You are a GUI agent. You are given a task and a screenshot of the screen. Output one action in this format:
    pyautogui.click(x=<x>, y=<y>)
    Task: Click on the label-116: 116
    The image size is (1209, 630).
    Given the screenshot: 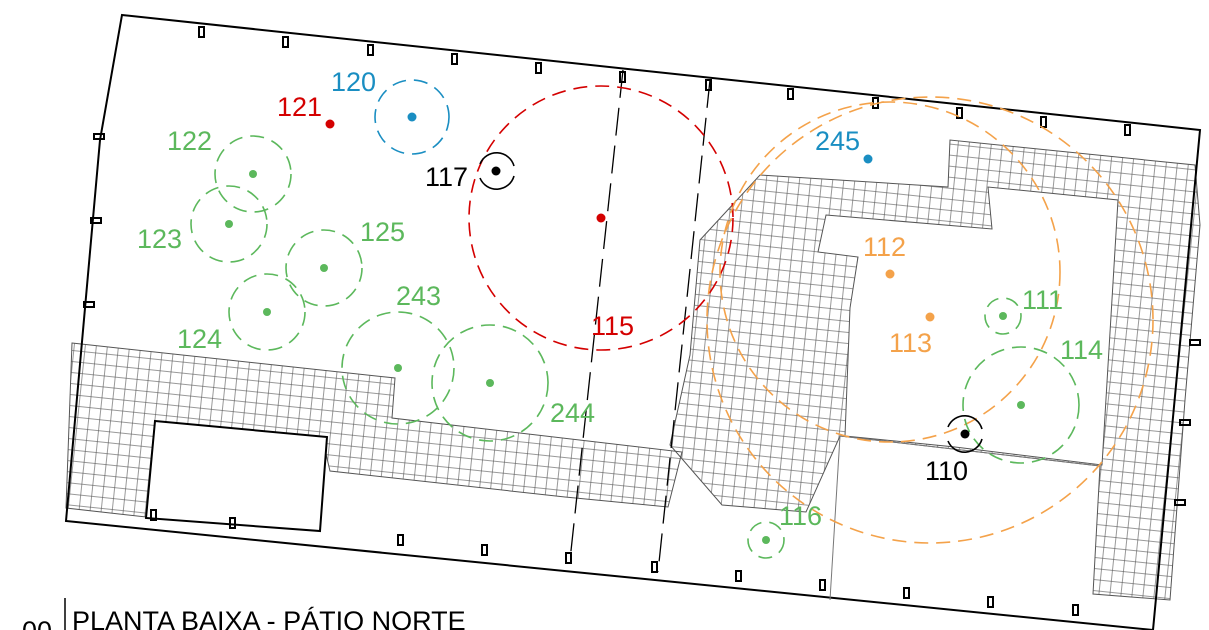 What is the action you would take?
    pyautogui.click(x=800, y=516)
    